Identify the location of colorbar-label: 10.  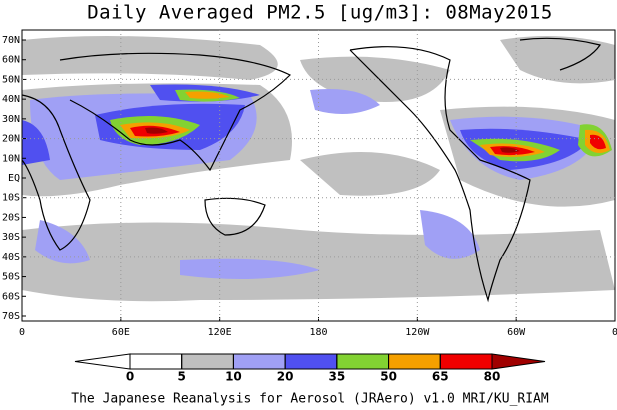
(233, 377).